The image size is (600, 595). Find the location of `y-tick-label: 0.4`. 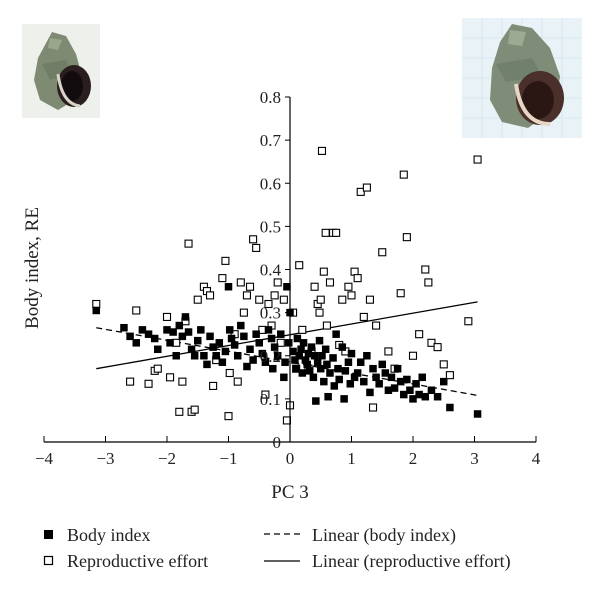

y-tick-label: 0.4 is located at coordinates (271, 270).